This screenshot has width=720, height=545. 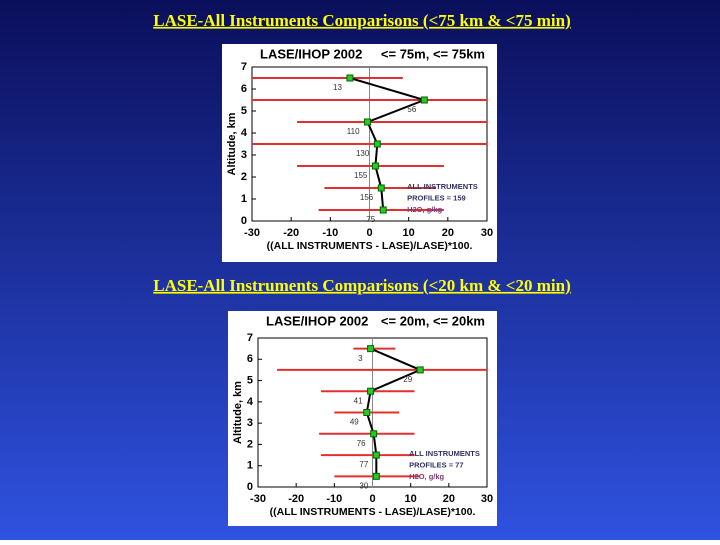 I want to click on count-label: 30, so click(x=363, y=485).